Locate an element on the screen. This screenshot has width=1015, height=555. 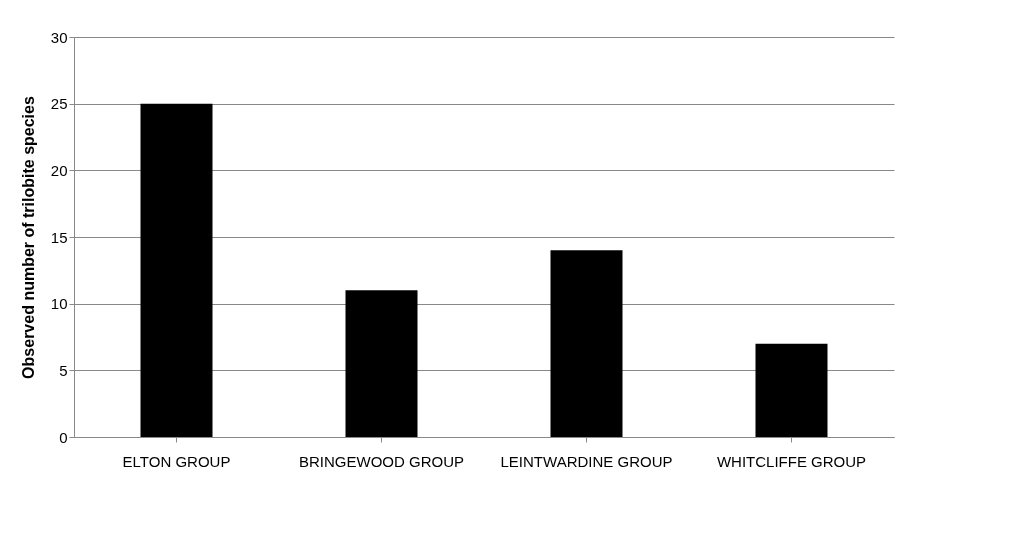
x-tick-label: WHITCLIFFE GROUP is located at coordinates (791, 461).